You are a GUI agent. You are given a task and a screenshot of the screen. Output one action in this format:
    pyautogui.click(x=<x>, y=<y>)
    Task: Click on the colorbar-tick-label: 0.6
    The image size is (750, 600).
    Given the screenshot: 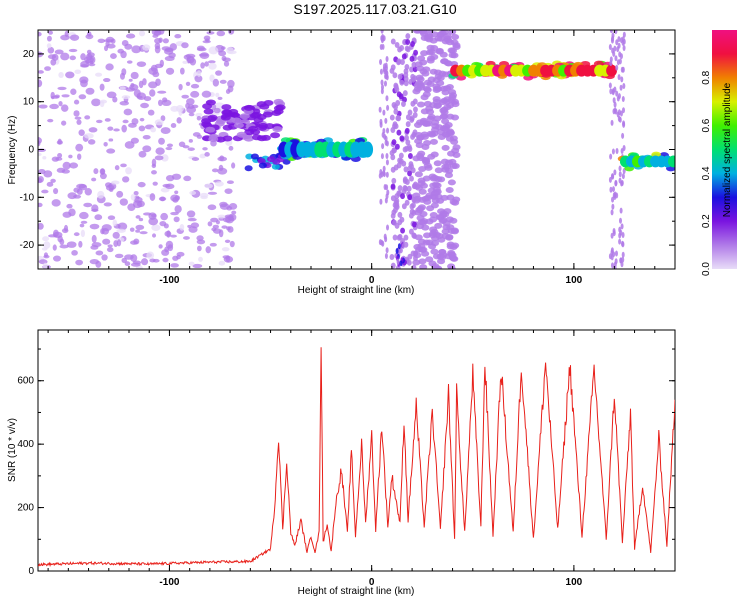 What is the action you would take?
    pyautogui.click(x=706, y=125)
    